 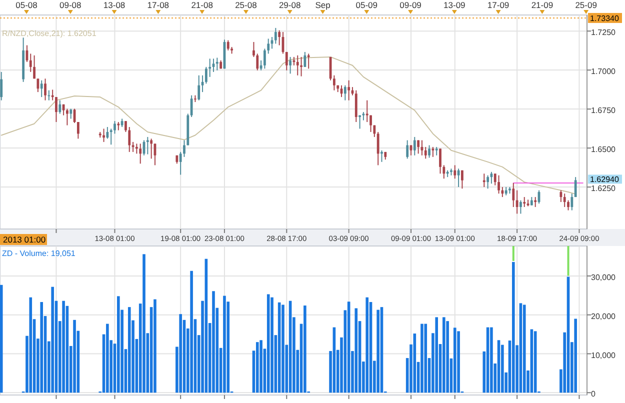 What do you see at coordinates (605, 18) in the screenshot?
I see `ref-line-label: 1.73340` at bounding box center [605, 18].